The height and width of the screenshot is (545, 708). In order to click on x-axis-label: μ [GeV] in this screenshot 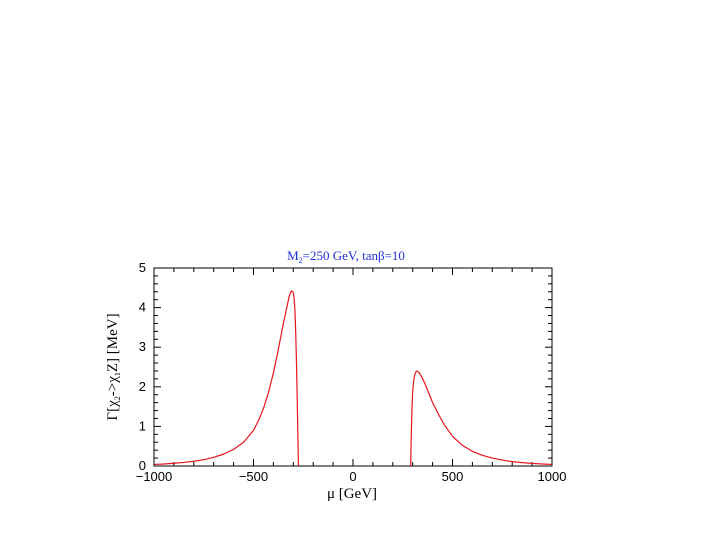, I will do `click(352, 494)`.